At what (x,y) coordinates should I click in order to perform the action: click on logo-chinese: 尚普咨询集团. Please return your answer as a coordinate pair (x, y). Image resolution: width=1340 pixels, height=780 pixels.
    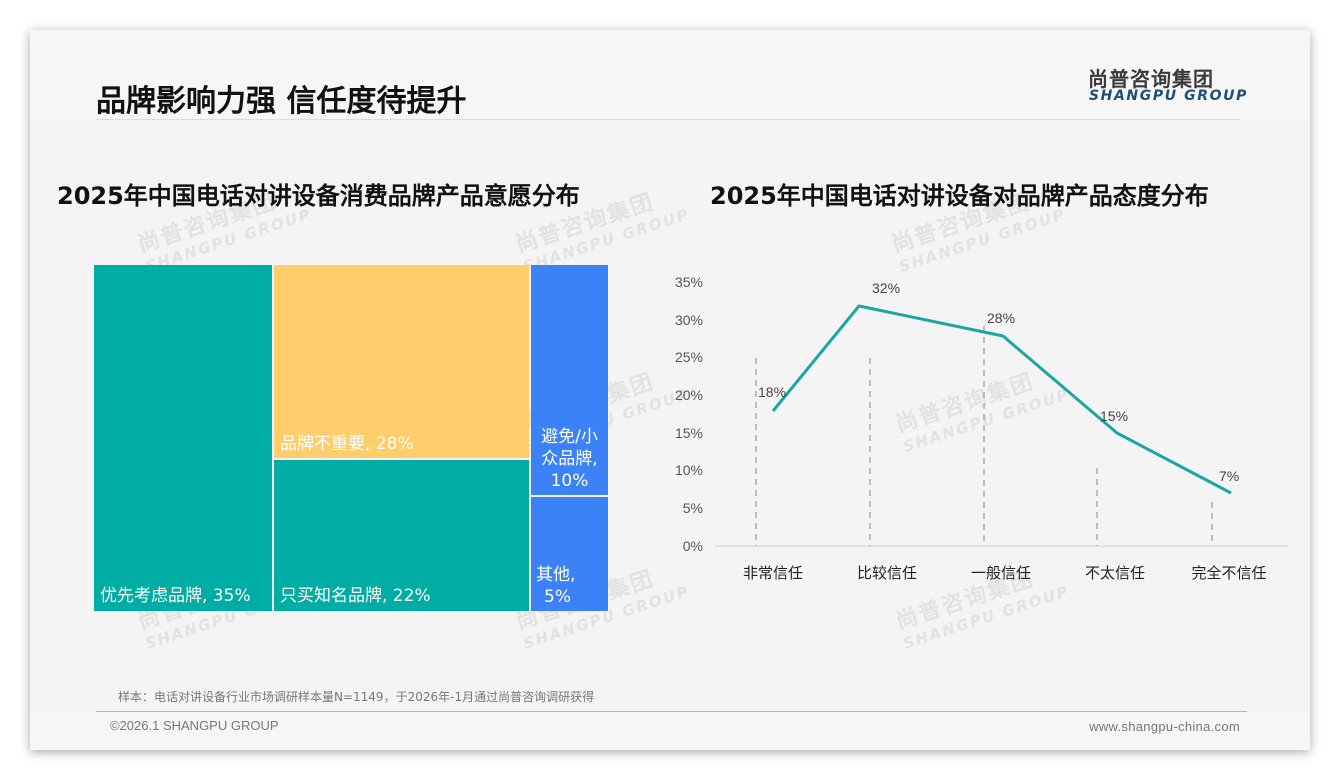
    Looking at the image, I should click on (1151, 79).